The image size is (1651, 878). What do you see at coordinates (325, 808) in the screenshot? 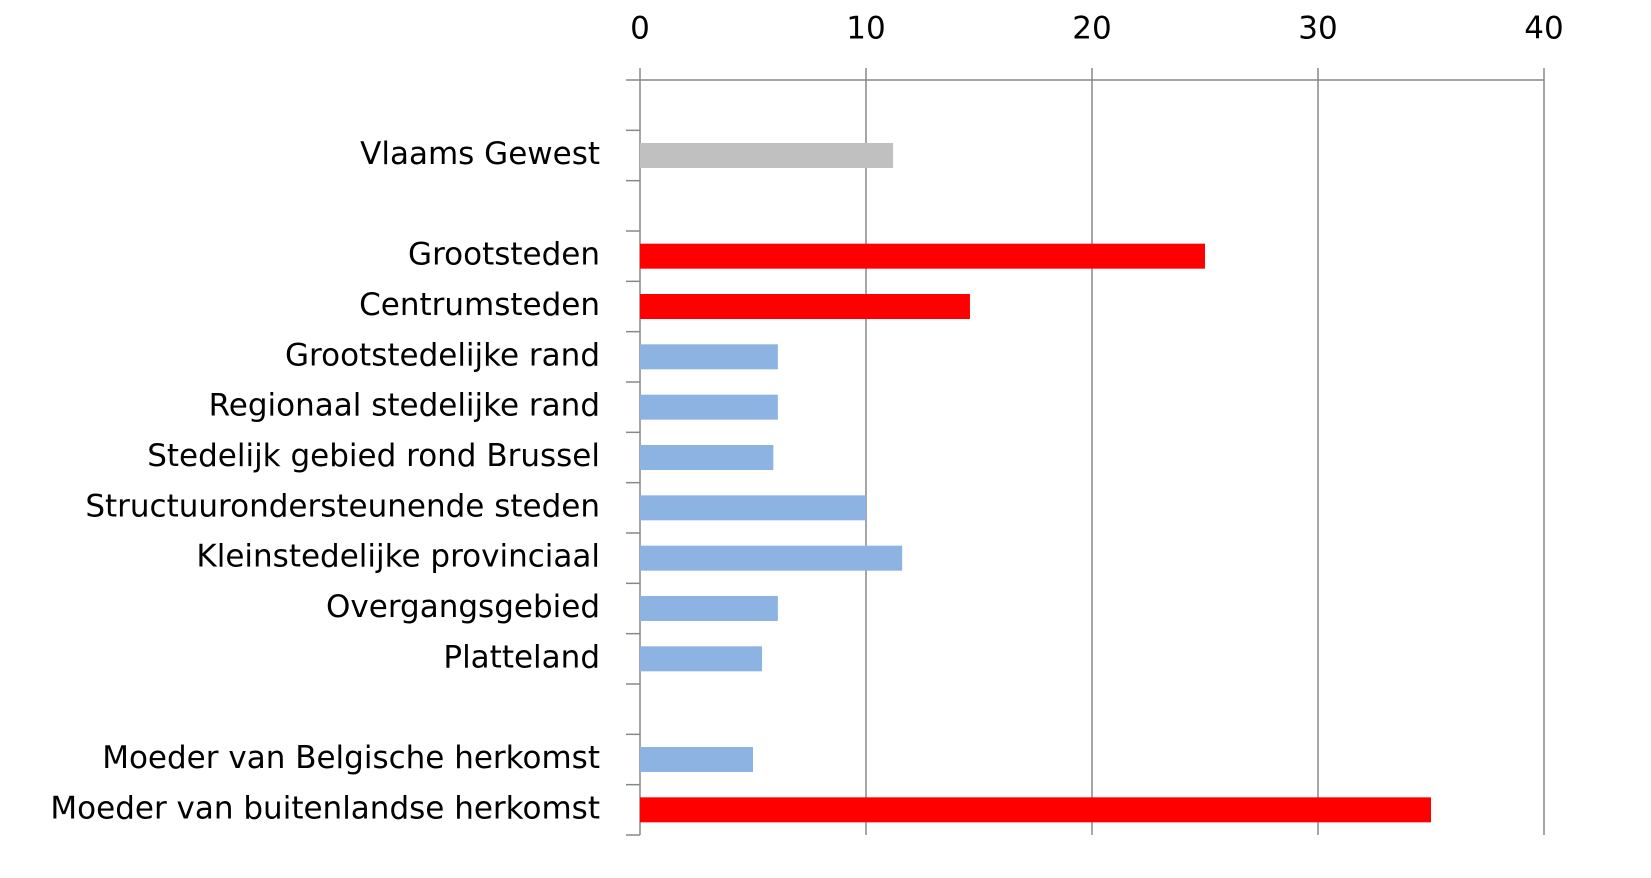
I see `y-tick-label: Moeder van buitenlandse herkomst` at bounding box center [325, 808].